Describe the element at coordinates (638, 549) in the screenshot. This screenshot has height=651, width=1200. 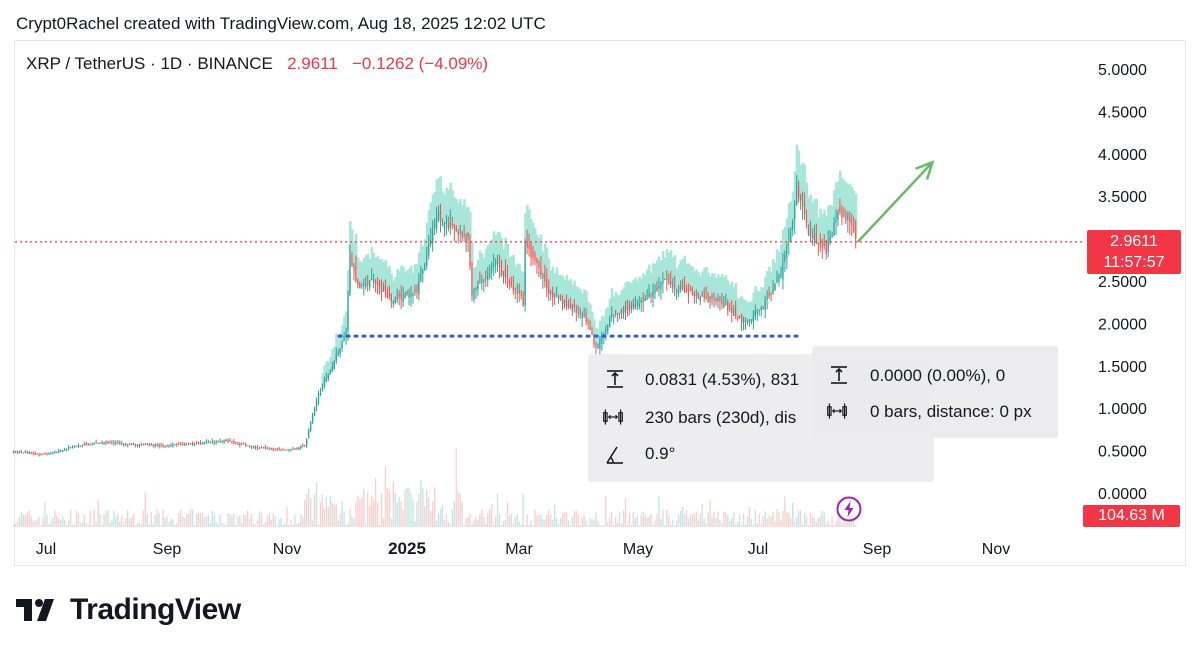
I see `x-tick-label: May` at that location.